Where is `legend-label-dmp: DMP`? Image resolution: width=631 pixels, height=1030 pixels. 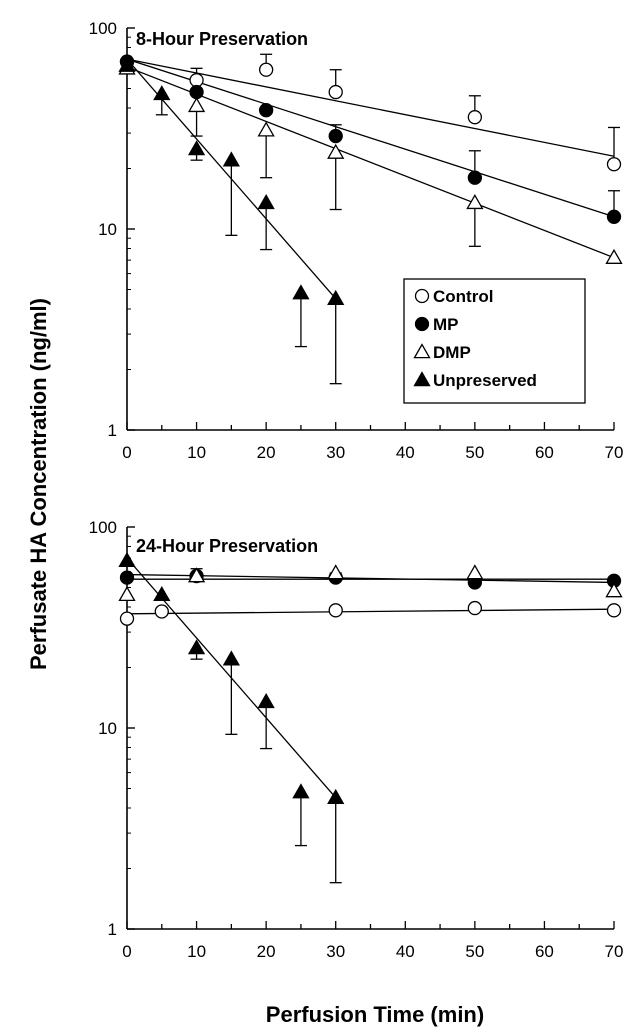
legend-label-dmp: DMP is located at coordinates (452, 352).